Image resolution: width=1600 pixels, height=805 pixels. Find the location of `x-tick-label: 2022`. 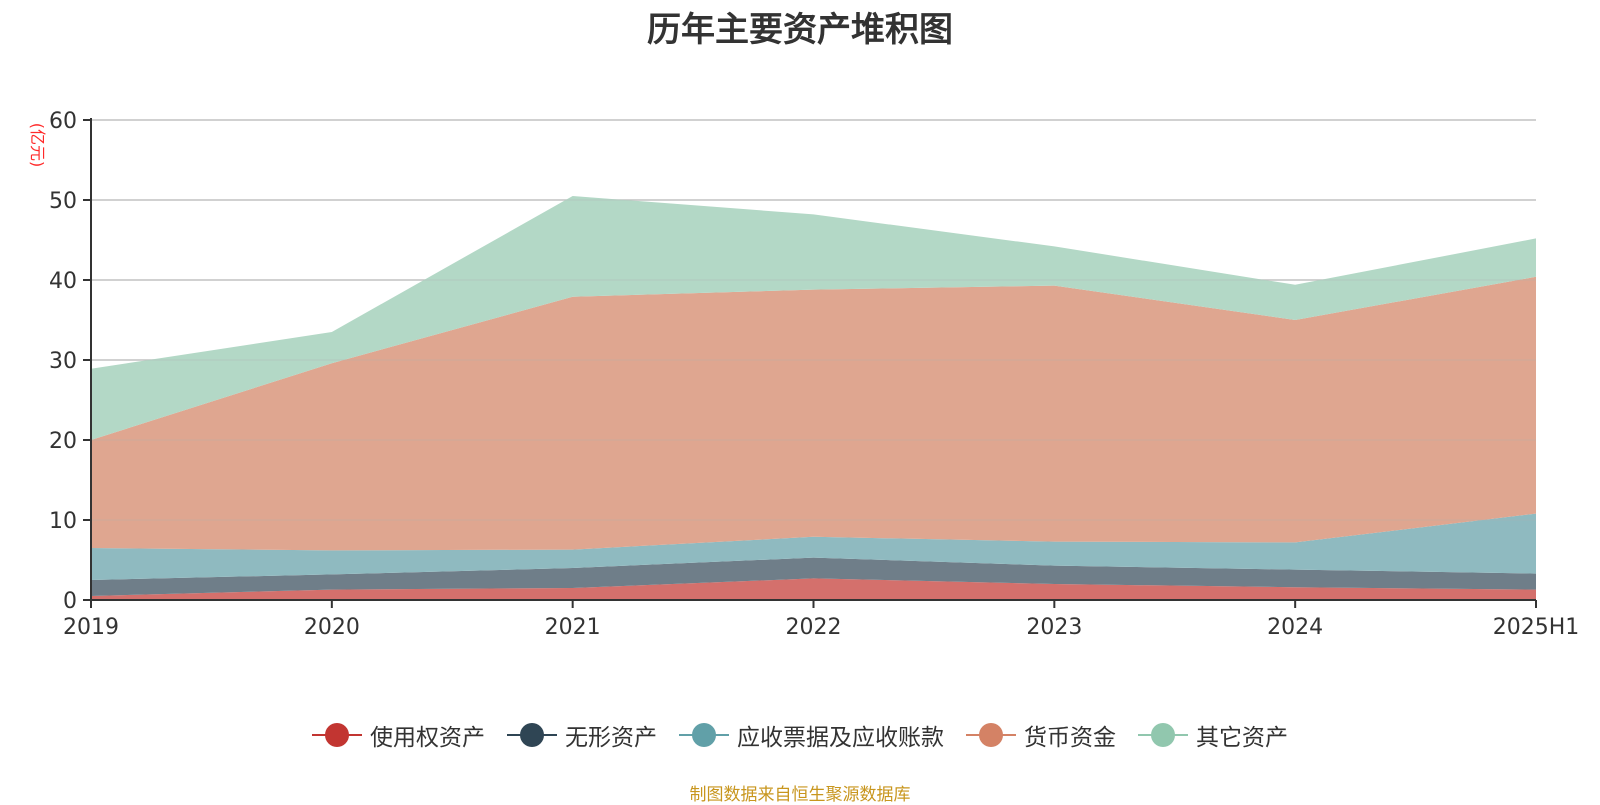

x-tick-label: 2022 is located at coordinates (814, 627).